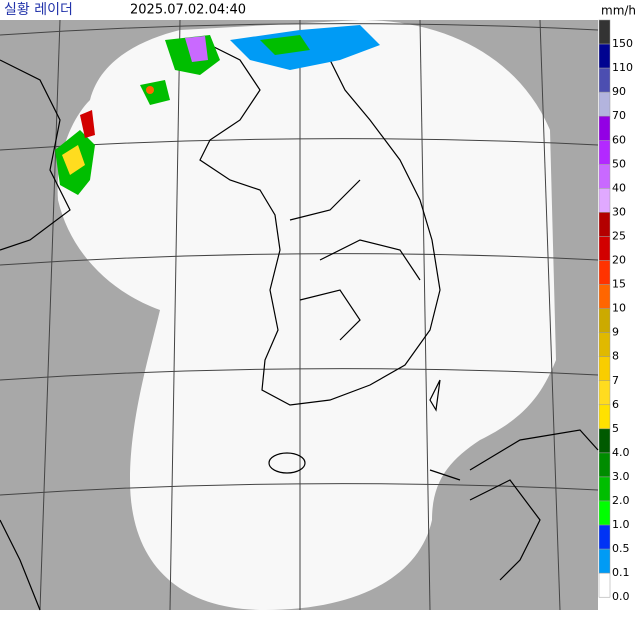 The width and height of the screenshot is (635, 624). I want to click on legend-label: 20, so click(619, 260).